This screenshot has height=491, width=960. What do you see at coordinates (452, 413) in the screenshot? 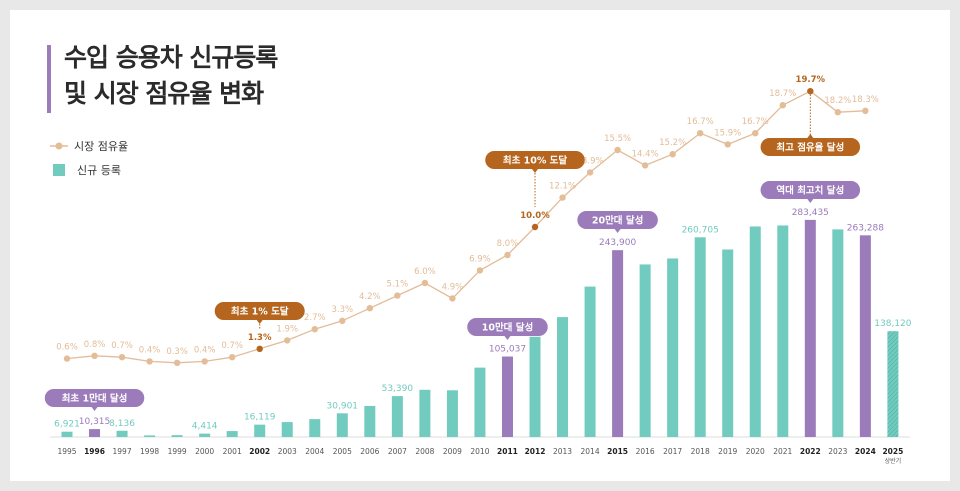
I see `bar-2009` at bounding box center [452, 413].